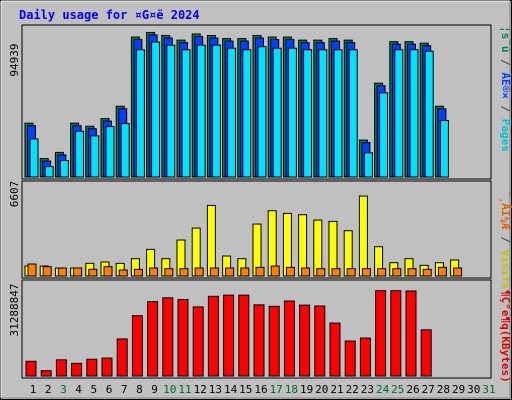 Image resolution: width=512 pixels, height=400 pixels. Describe the element at coordinates (505, 270) in the screenshot. I see `legend-visits: Visits` at that location.